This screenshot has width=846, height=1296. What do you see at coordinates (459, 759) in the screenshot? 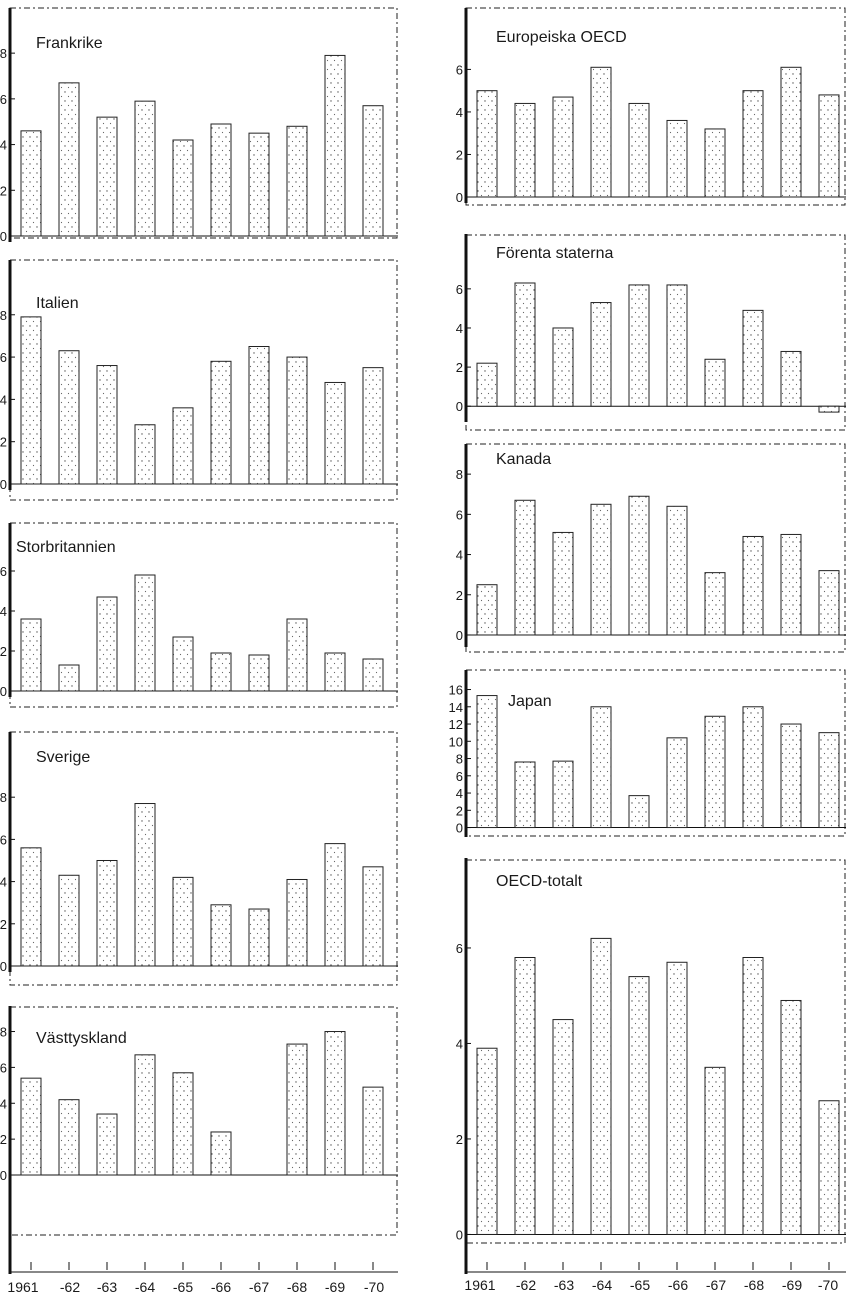
I see `panel-japan-ytick-label-8: 8` at bounding box center [459, 759].